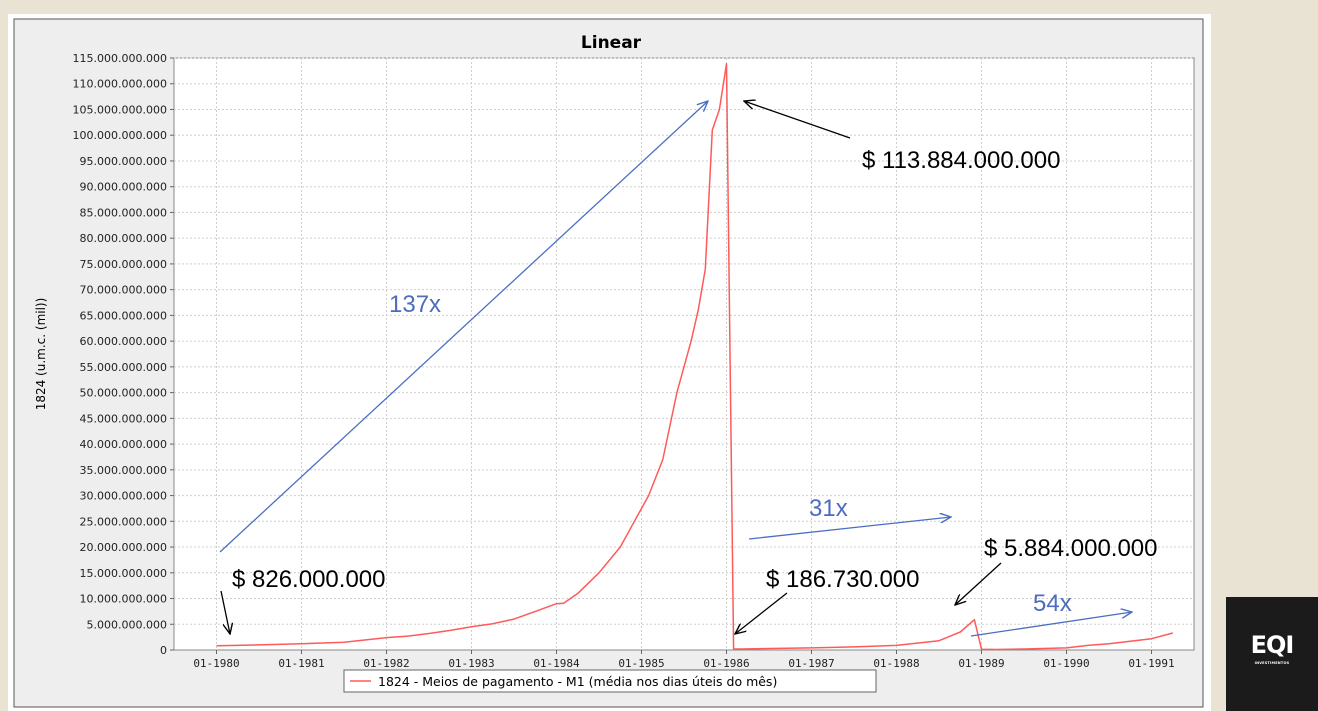  I want to click on y-tick-label: 55.000.000.000, so click(123, 367).